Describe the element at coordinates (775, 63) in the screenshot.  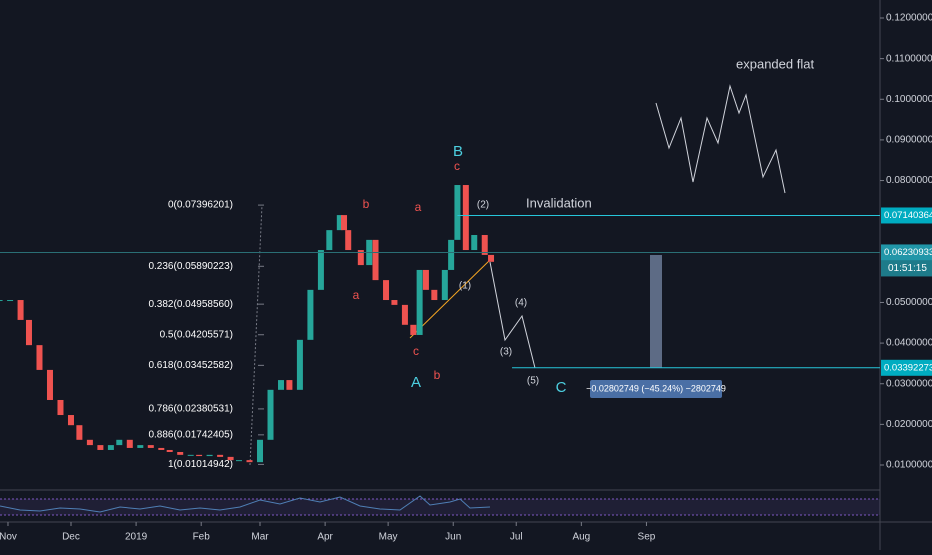
I see `annotation: expanded flat` at that location.